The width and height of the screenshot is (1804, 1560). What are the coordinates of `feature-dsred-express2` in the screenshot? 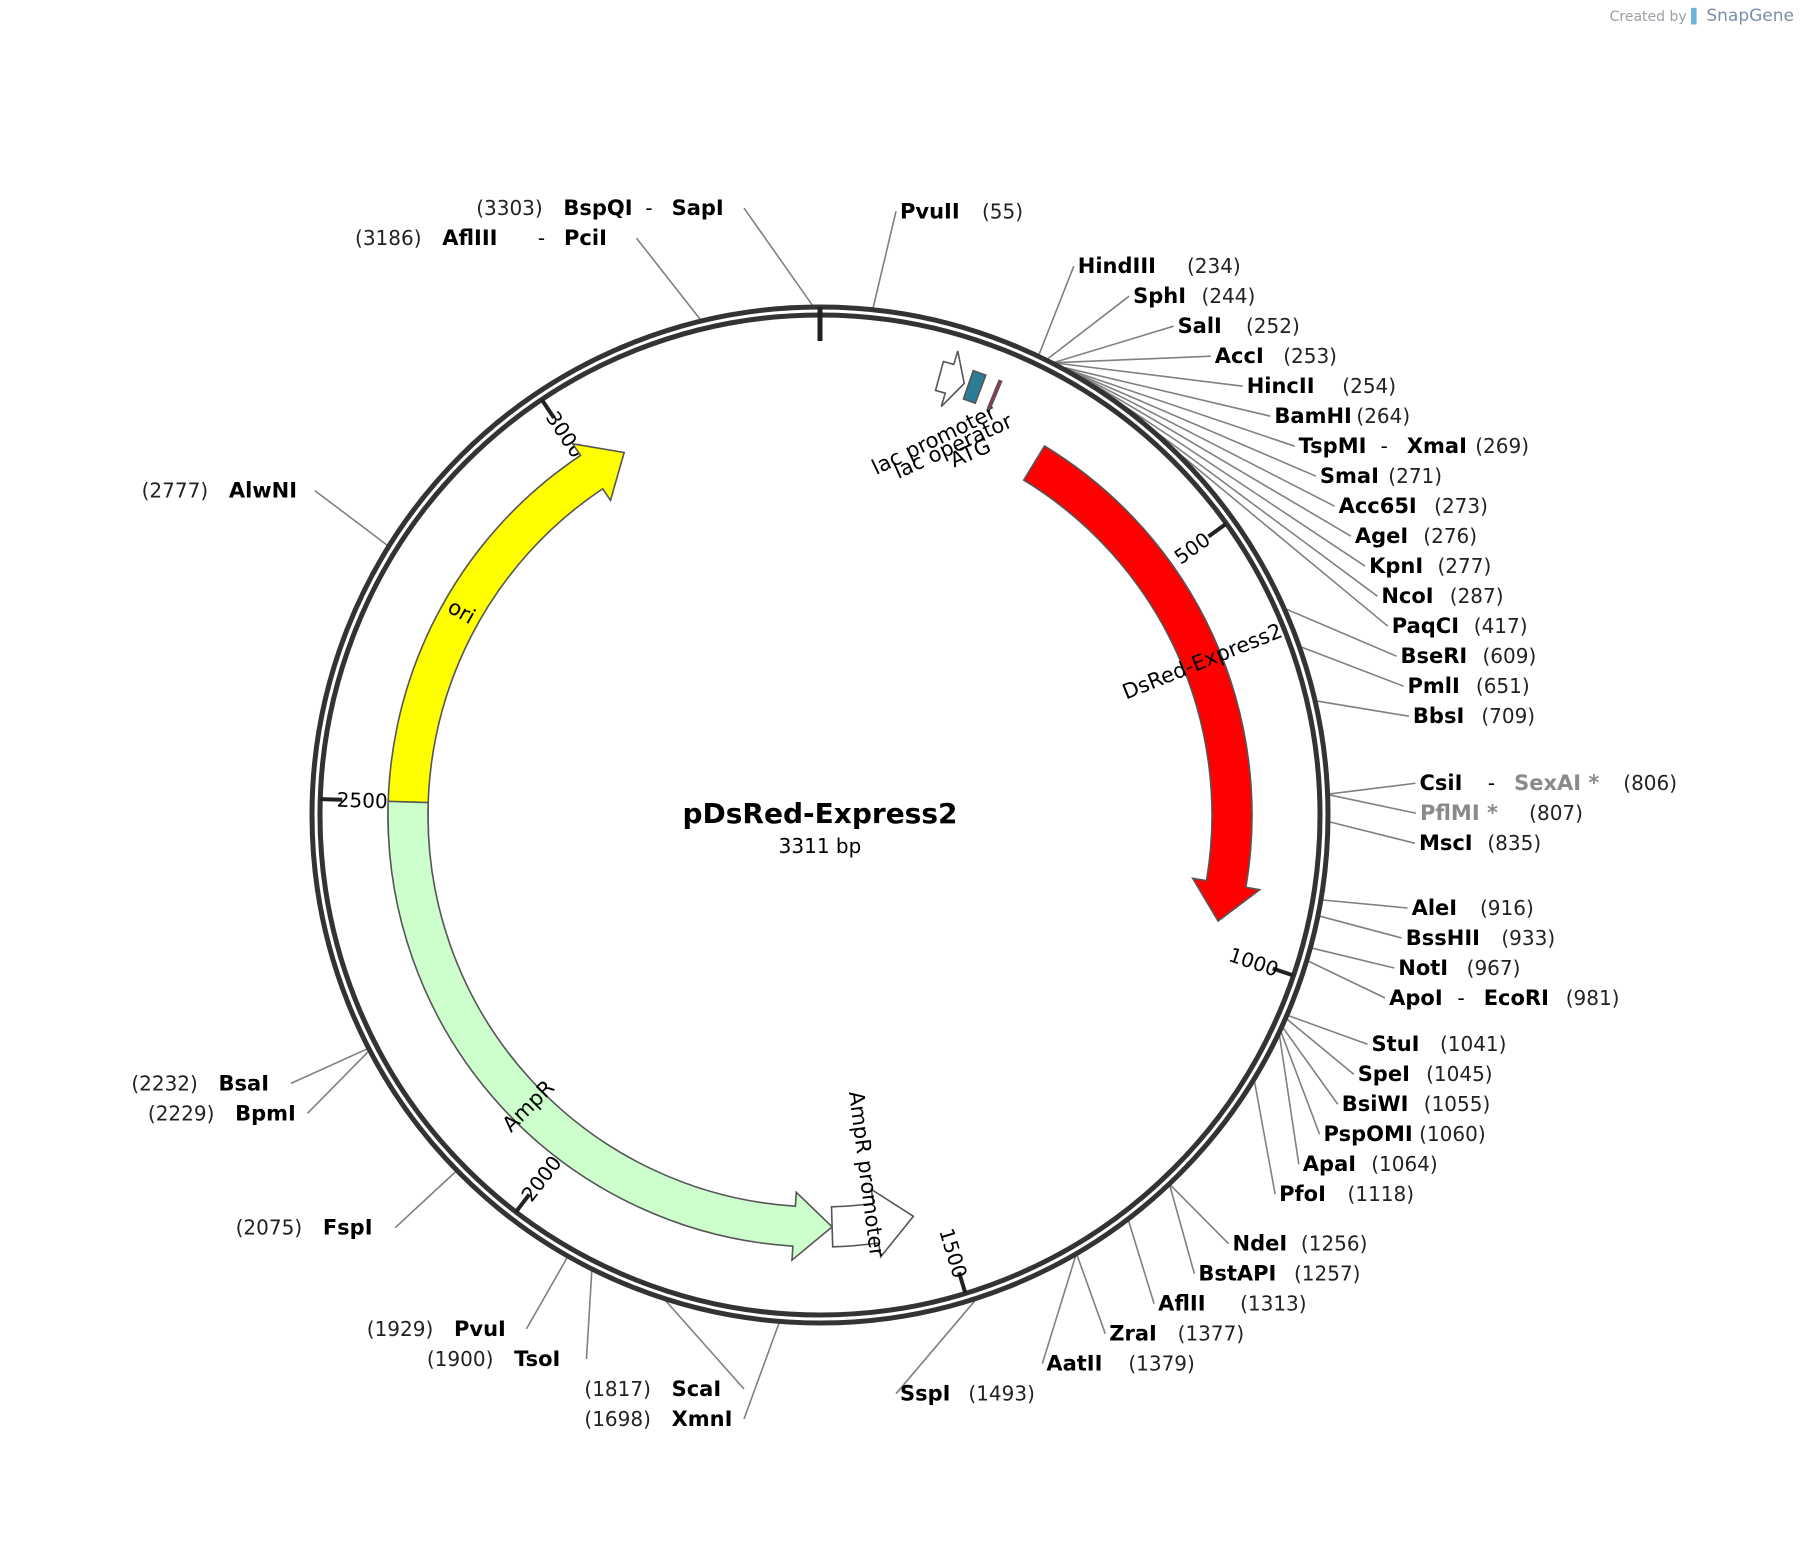 It's located at (1142, 683).